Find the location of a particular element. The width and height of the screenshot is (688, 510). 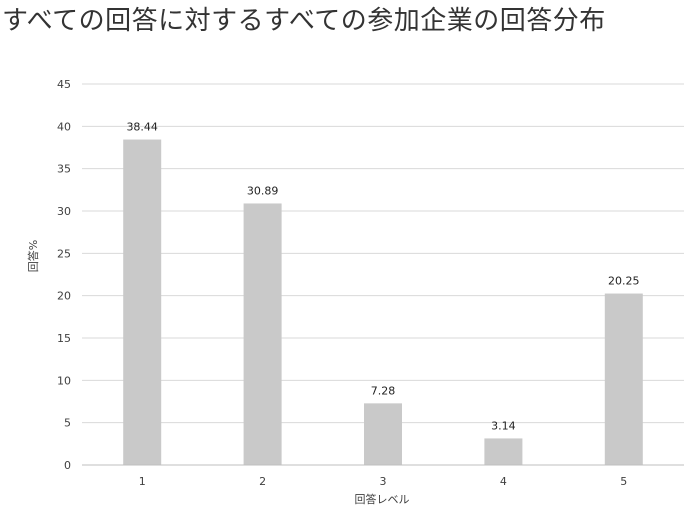

x-tick-label: 2 is located at coordinates (262, 481).